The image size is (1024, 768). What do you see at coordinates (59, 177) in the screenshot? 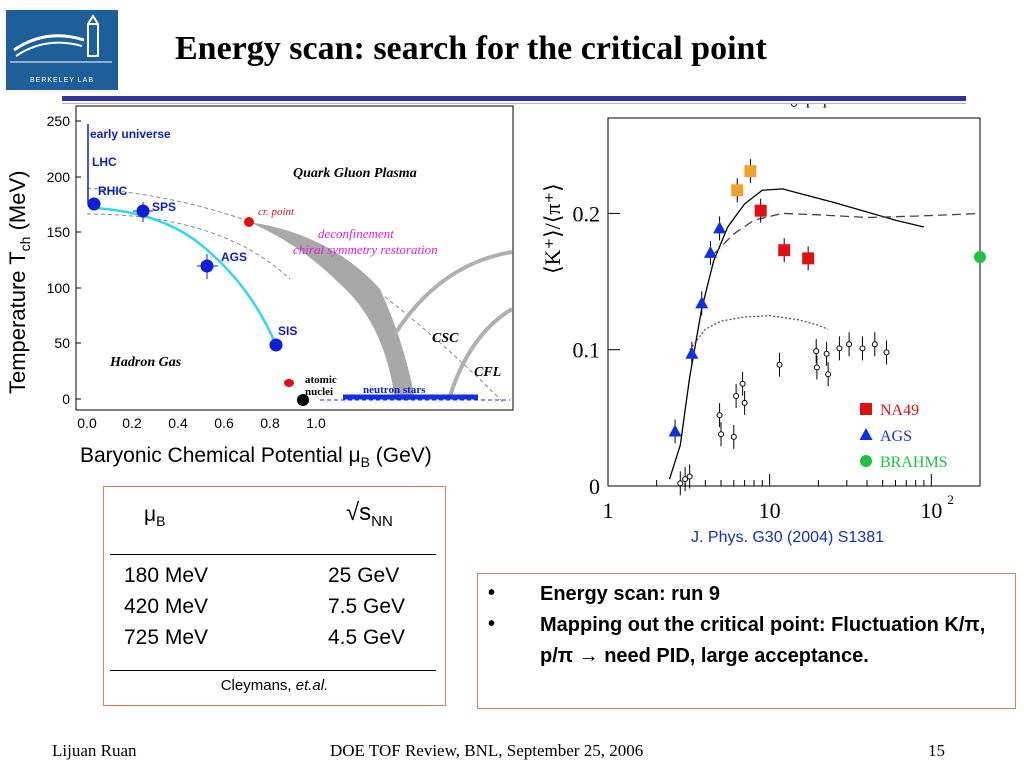
I see `y-tick: 200` at bounding box center [59, 177].